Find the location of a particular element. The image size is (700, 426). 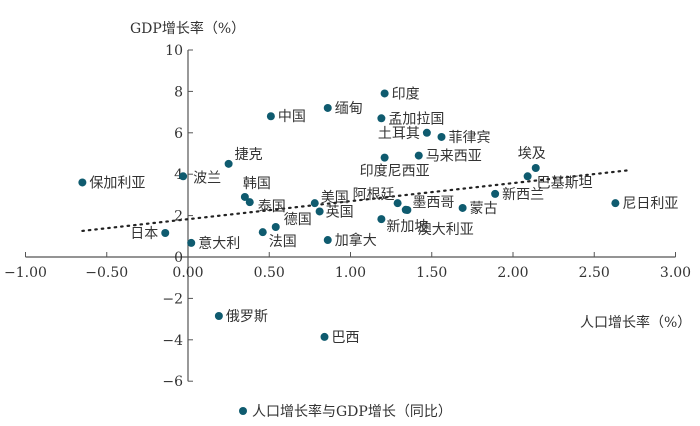

legend-label: 人口增长率与GDP增长（同比） is located at coordinates (352, 411).